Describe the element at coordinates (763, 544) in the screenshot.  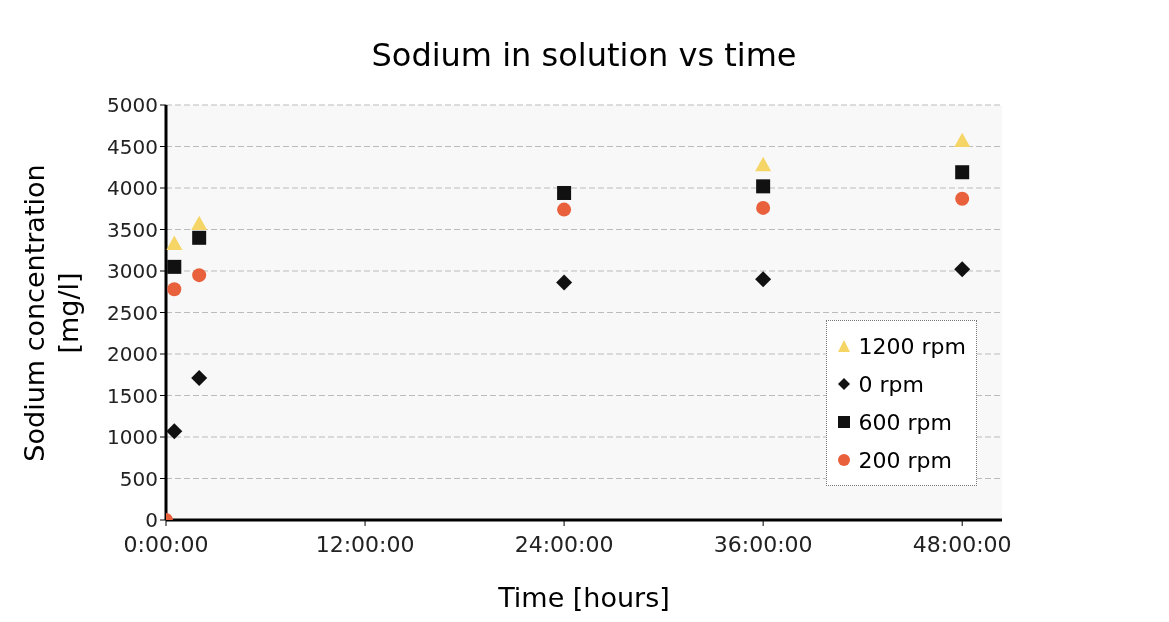
I see `x-tick-label: 36:00:00` at that location.